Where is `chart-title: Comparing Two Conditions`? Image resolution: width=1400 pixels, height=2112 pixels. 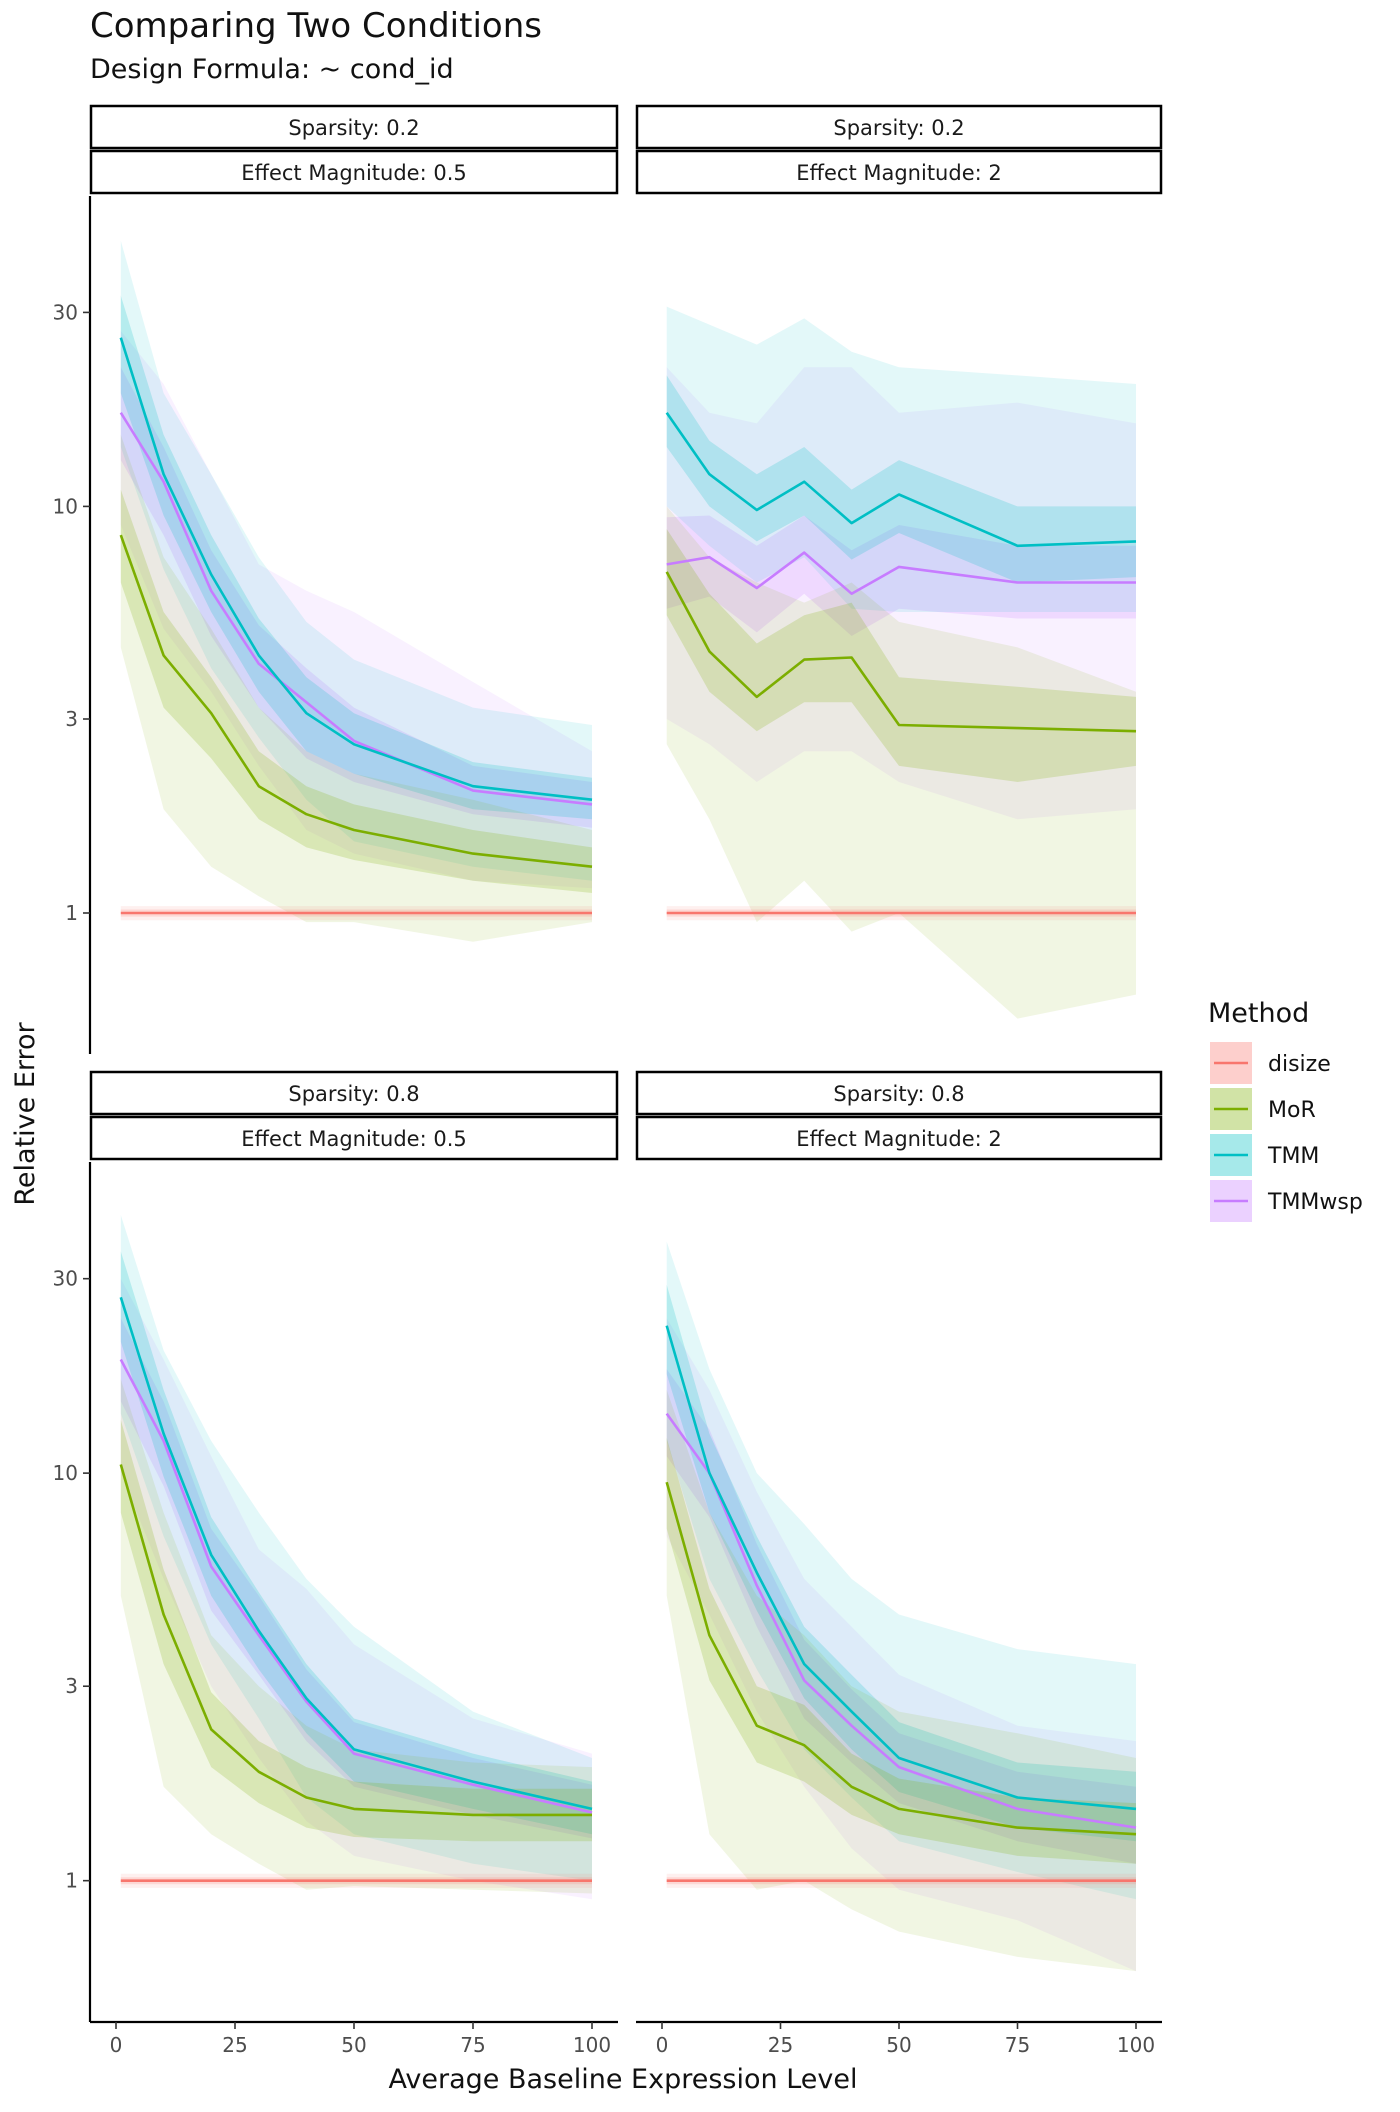 chart-title: Comparing Two Conditions is located at coordinates (316, 26).